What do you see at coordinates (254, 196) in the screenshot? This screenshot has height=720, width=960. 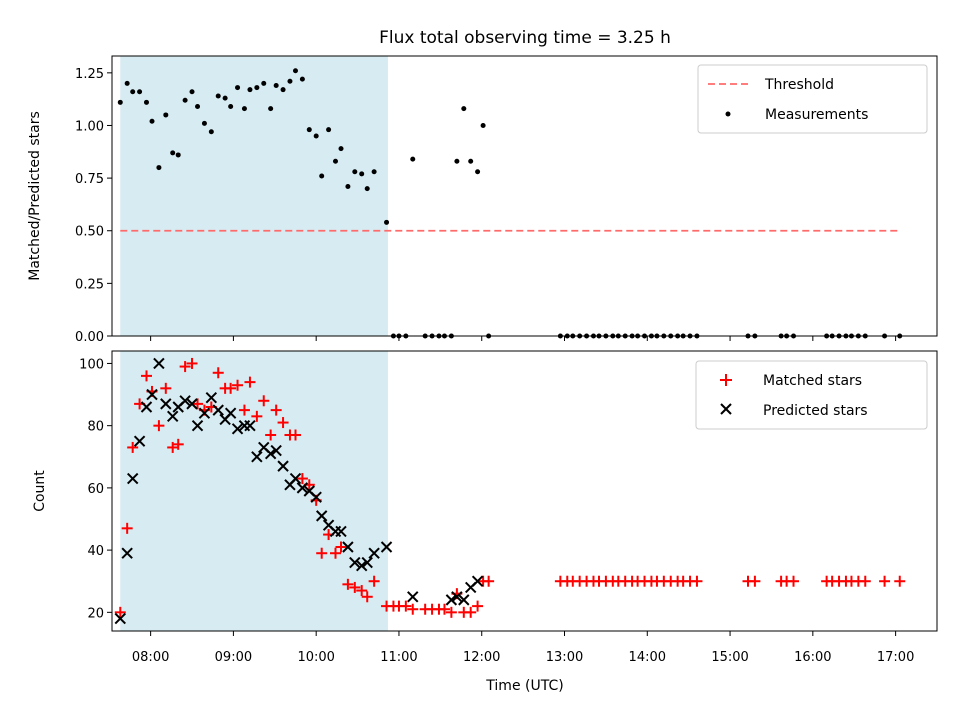 I see `top-shaded-interval` at bounding box center [254, 196].